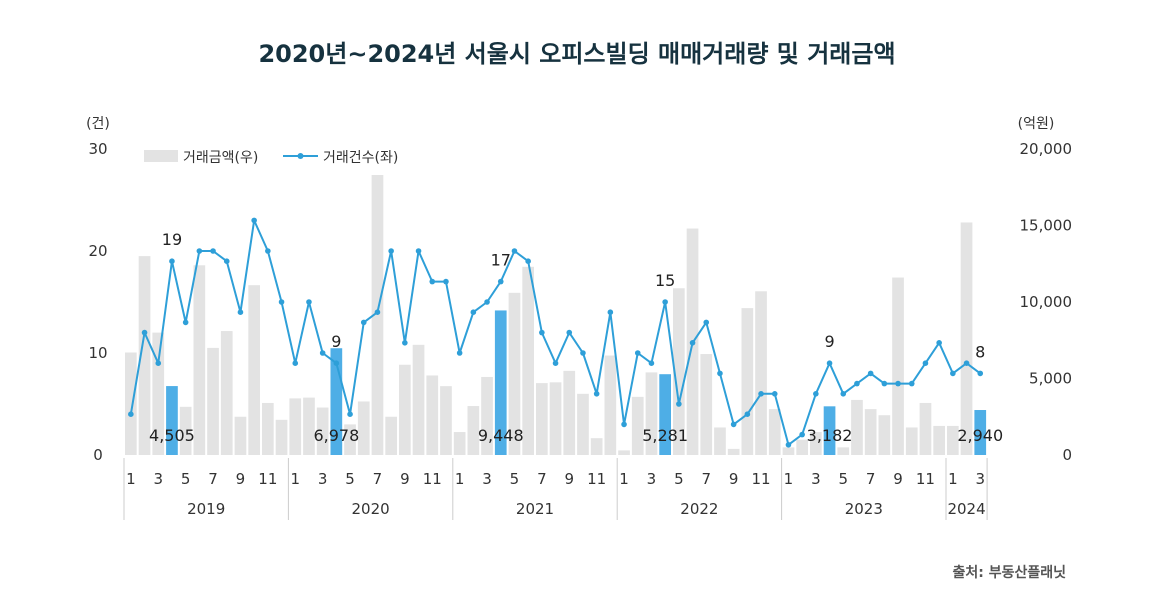  What do you see at coordinates (98, 455) in the screenshot?
I see `left-tick-label: 0` at bounding box center [98, 455].